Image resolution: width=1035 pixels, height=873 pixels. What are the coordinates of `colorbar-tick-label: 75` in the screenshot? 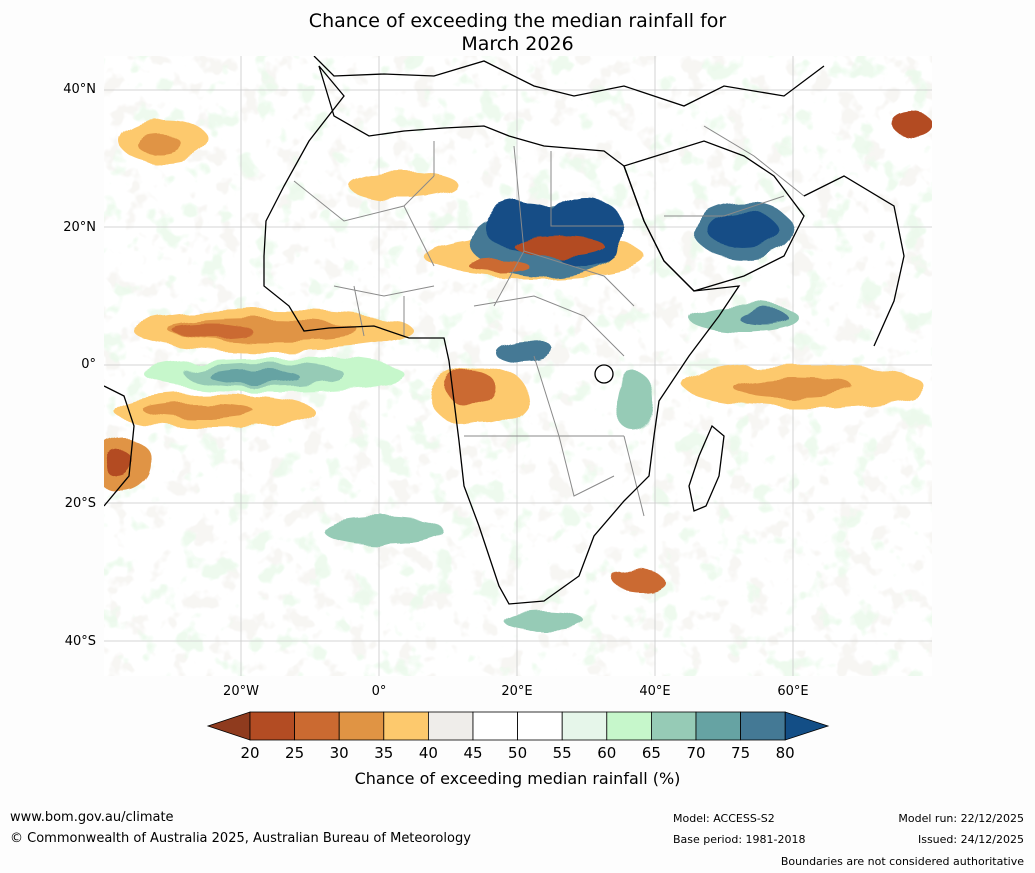 It's located at (741, 753).